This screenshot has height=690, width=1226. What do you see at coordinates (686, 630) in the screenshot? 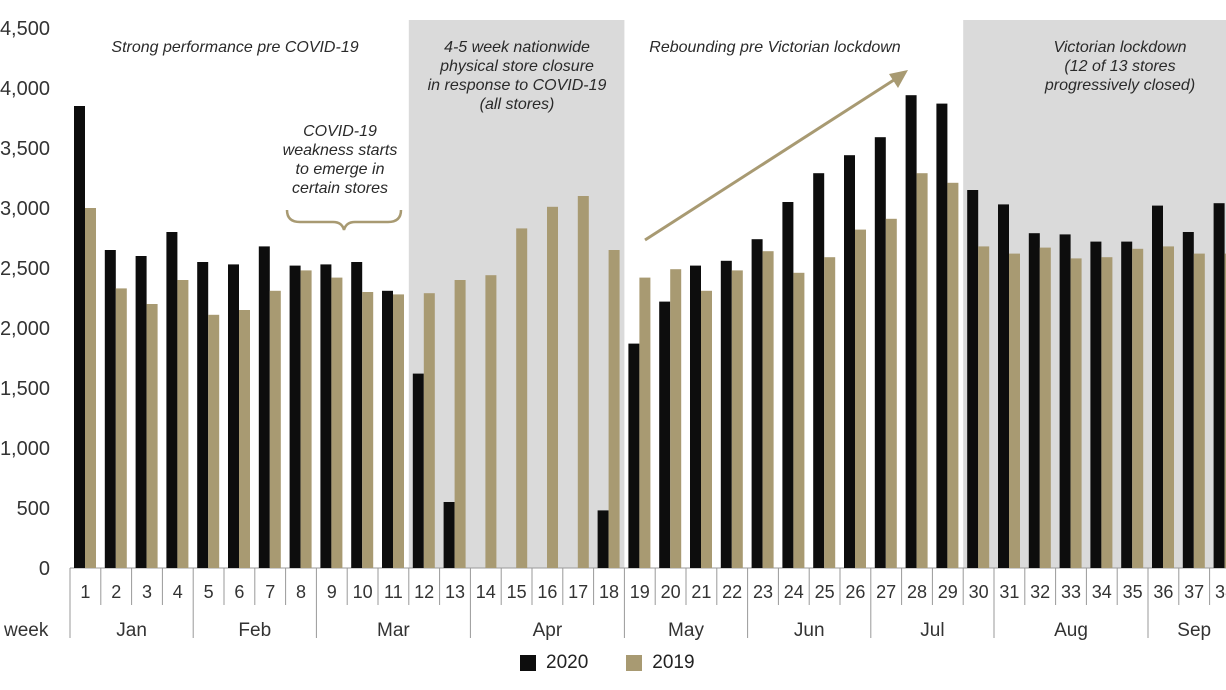
I see `month-label: May` at bounding box center [686, 630].